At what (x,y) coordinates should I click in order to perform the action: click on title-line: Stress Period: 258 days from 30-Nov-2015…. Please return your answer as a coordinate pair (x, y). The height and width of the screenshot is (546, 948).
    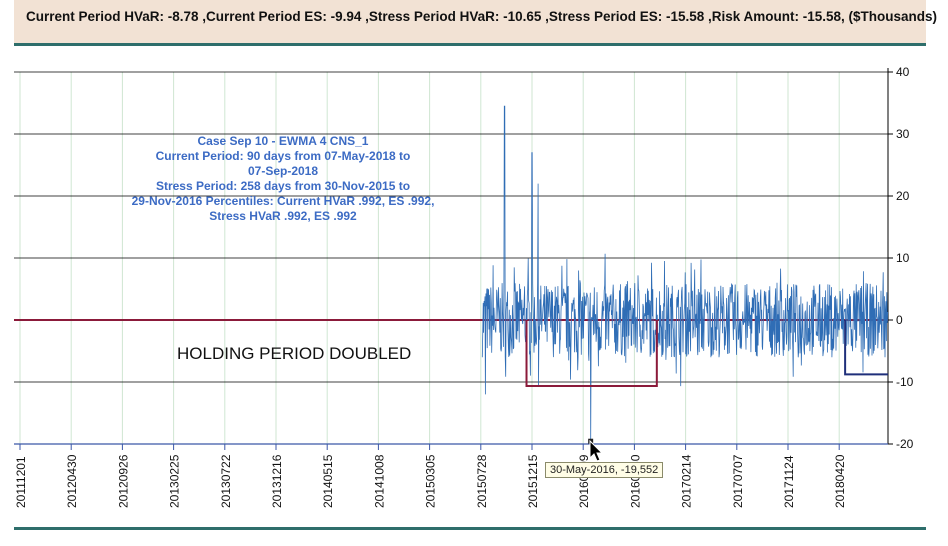
    Looking at the image, I should click on (283, 186).